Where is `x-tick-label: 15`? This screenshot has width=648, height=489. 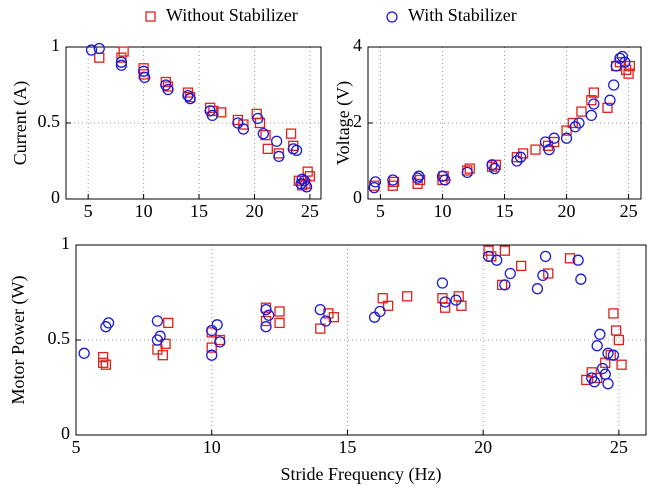
x-tick-label: 15 is located at coordinates (199, 211).